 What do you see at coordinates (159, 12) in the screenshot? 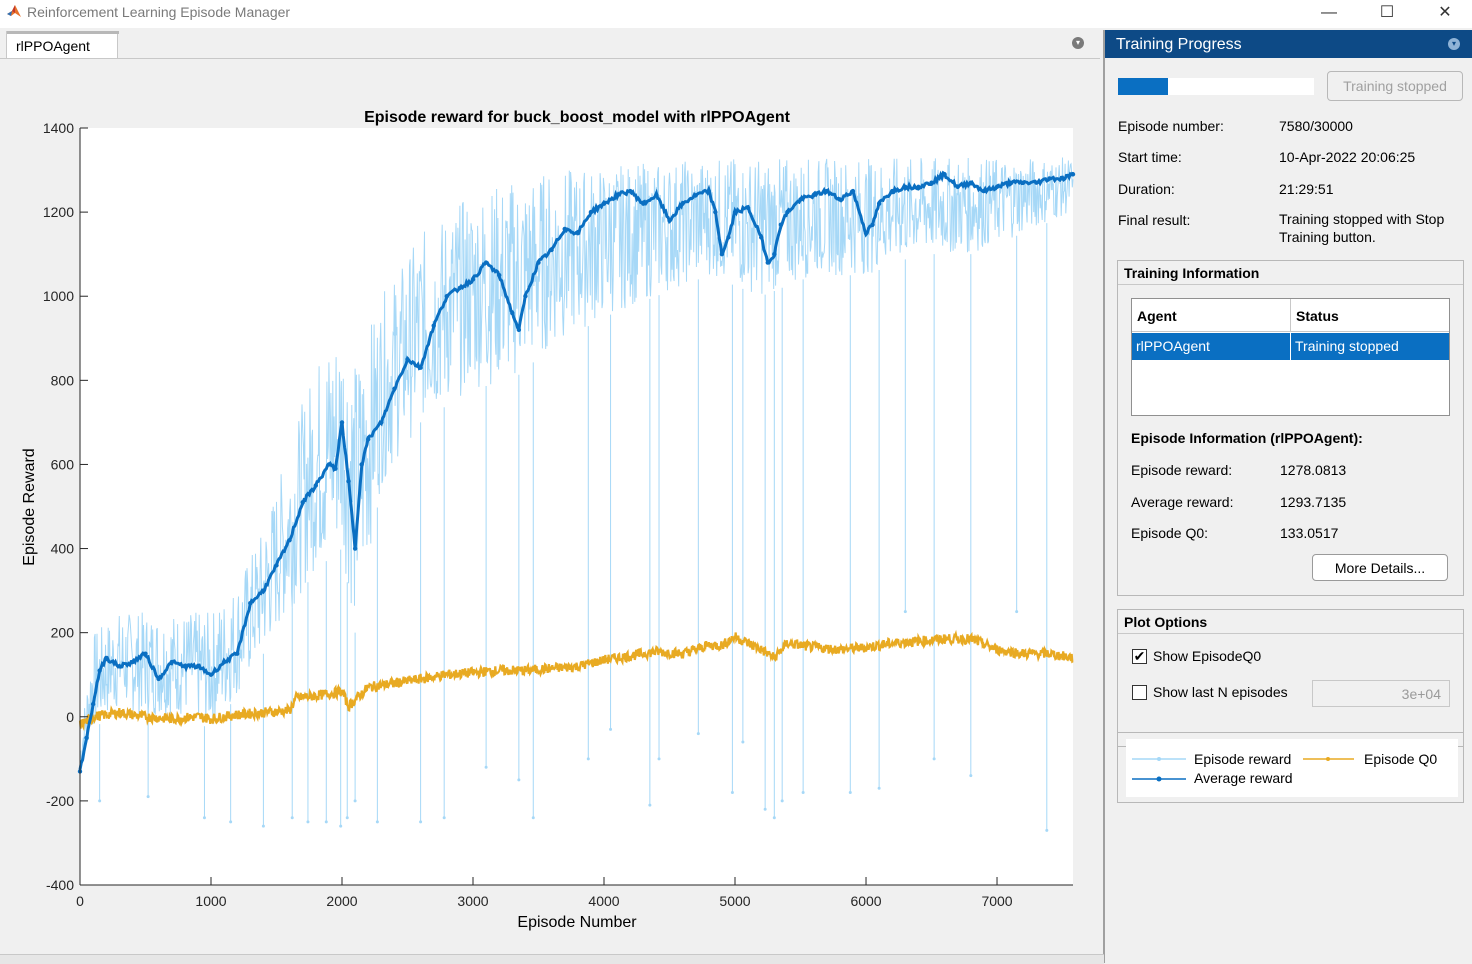
I see `window-title: Reinforcement Learning Episode Manager` at bounding box center [159, 12].